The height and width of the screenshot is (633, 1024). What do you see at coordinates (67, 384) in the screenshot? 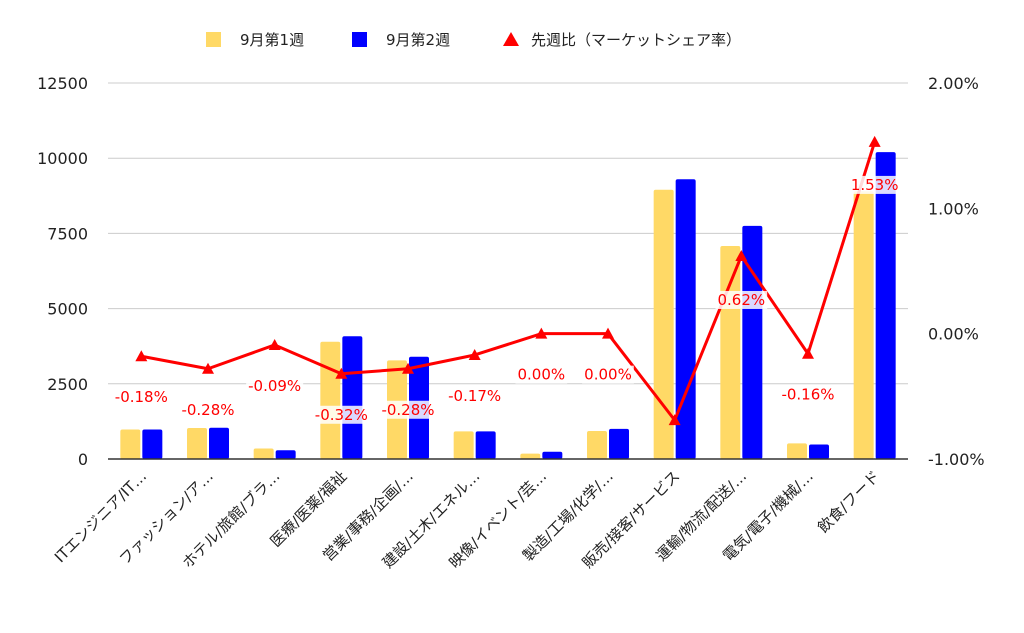
I see `left-tick-label: 2500` at bounding box center [67, 384].